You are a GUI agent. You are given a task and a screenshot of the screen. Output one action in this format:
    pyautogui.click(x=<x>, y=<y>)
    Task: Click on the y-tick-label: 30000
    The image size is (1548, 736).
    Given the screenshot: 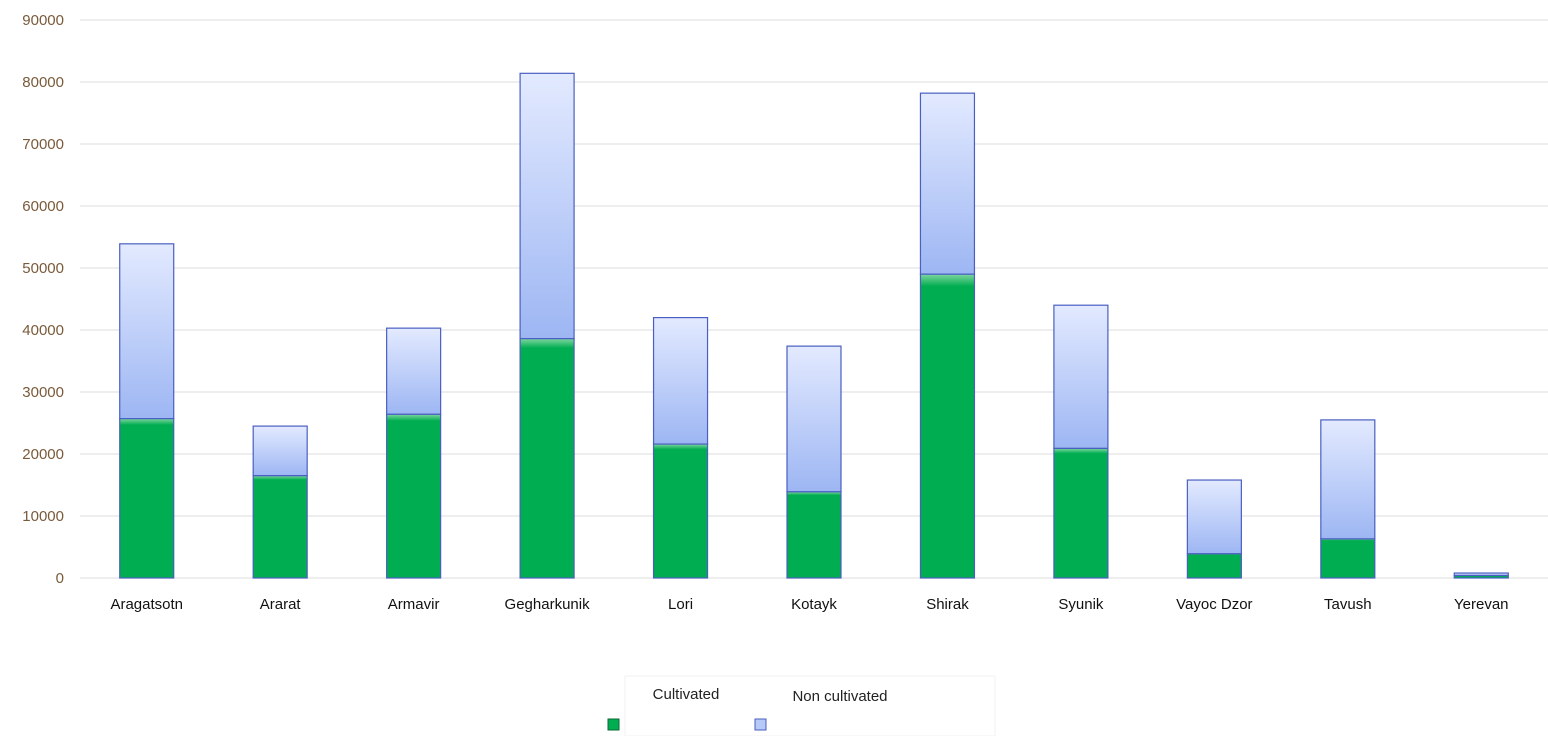 What is the action you would take?
    pyautogui.click(x=43, y=392)
    